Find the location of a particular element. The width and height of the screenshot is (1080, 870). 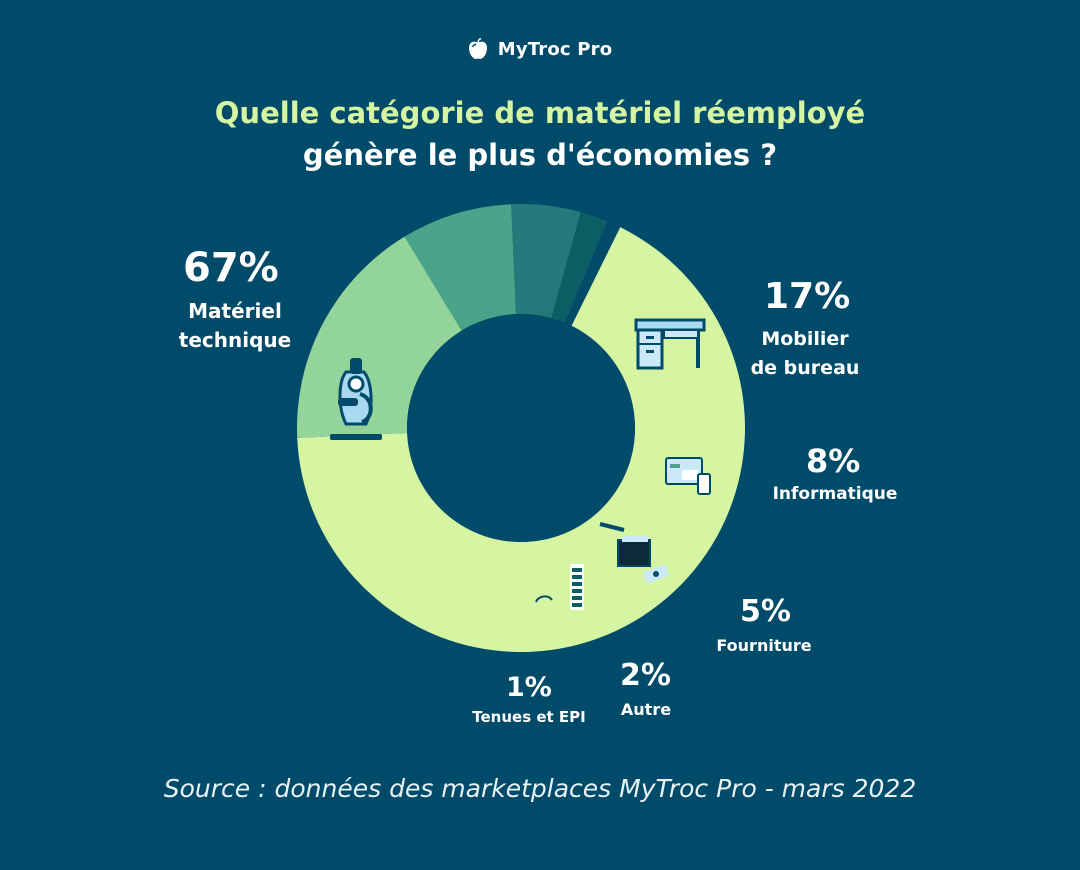

data-label-mobilier: 17% is located at coordinates (807, 296).